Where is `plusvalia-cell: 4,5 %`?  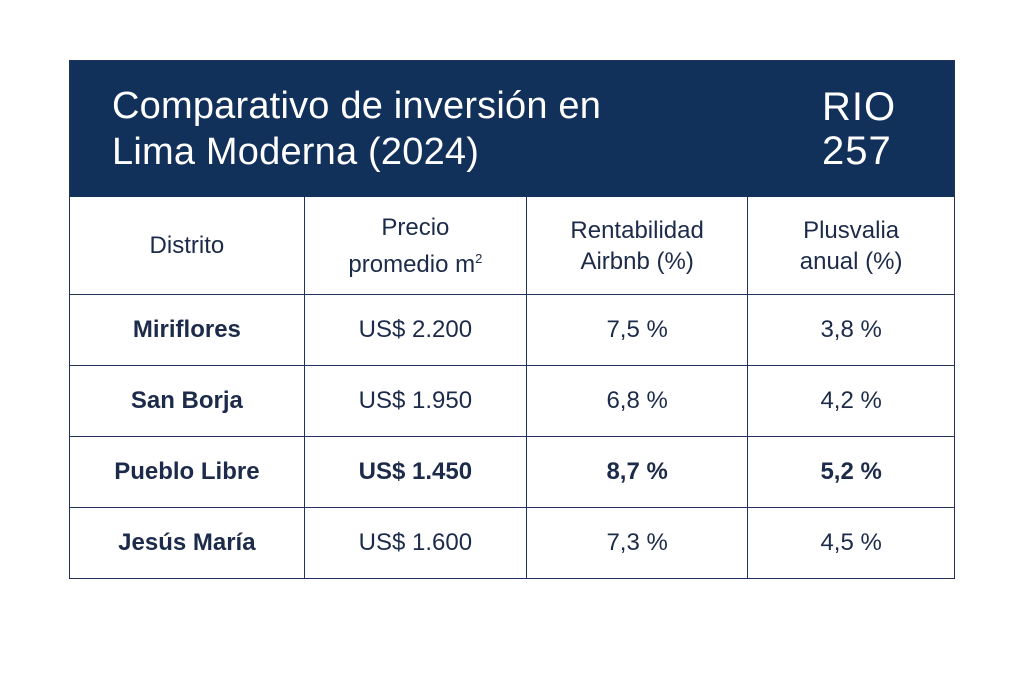
plusvalia-cell: 4,5 % is located at coordinates (851, 542).